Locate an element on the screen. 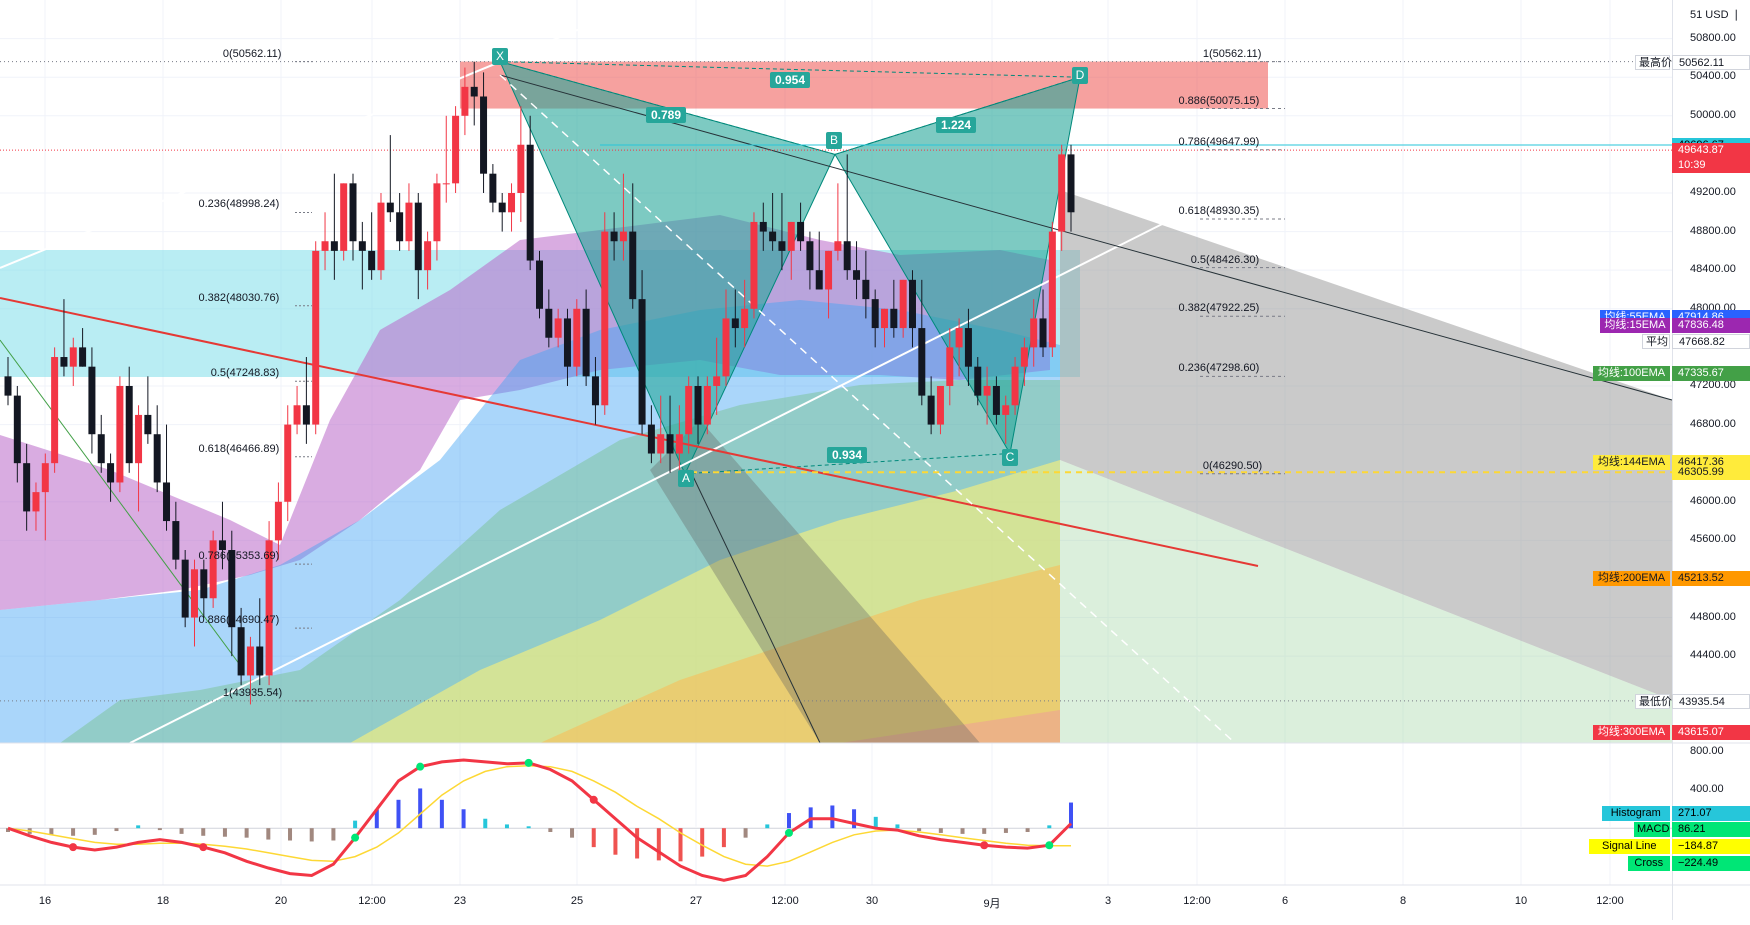 Image resolution: width=1750 pixels, height=925 pixels. fib-right-label: 0(46290.50) is located at coordinates (1232, 465).